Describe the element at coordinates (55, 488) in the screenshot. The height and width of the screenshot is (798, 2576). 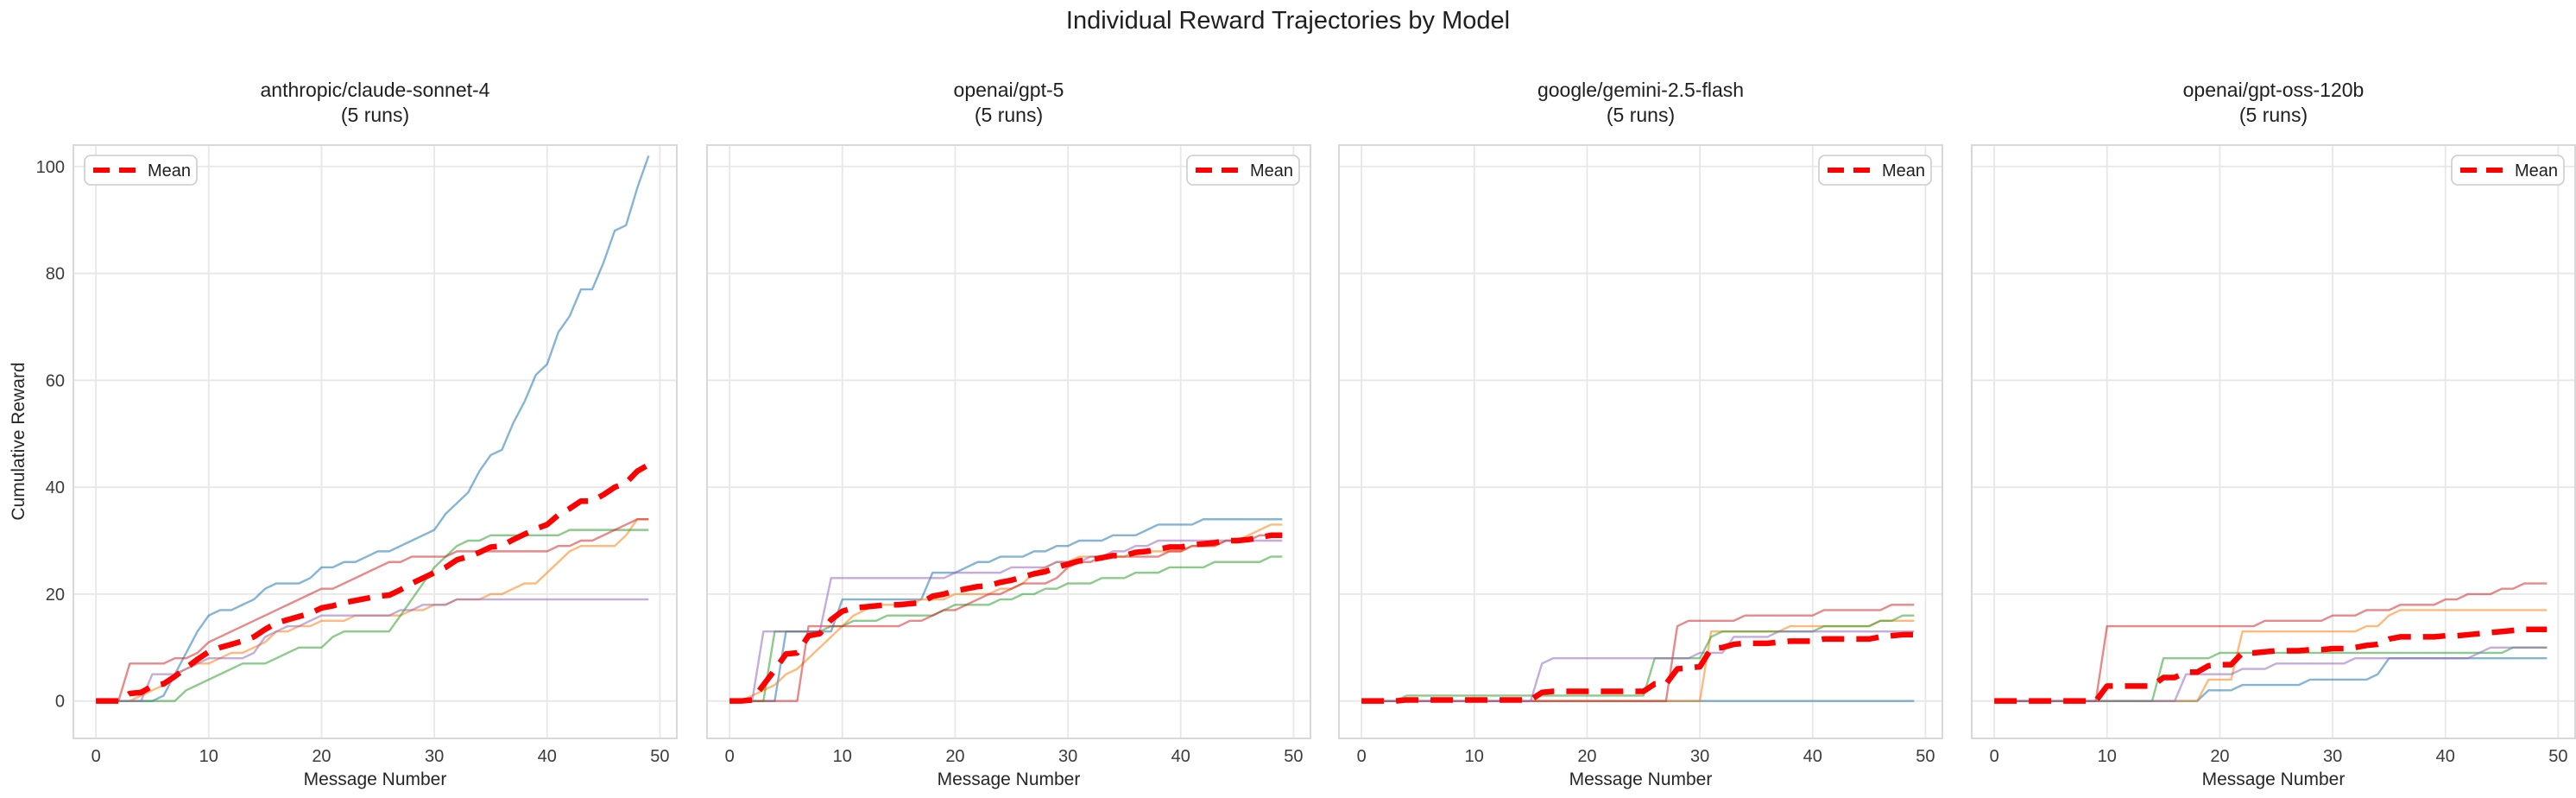
I see `y-tick-label: 40` at that location.